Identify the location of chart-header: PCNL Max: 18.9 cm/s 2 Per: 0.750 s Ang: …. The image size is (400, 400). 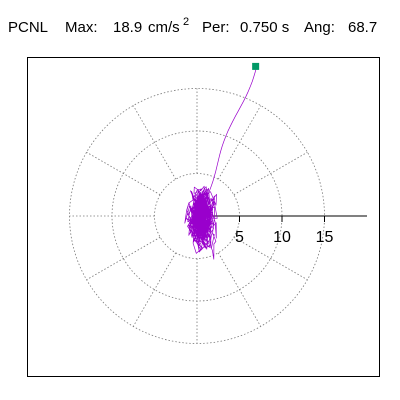
(192, 26).